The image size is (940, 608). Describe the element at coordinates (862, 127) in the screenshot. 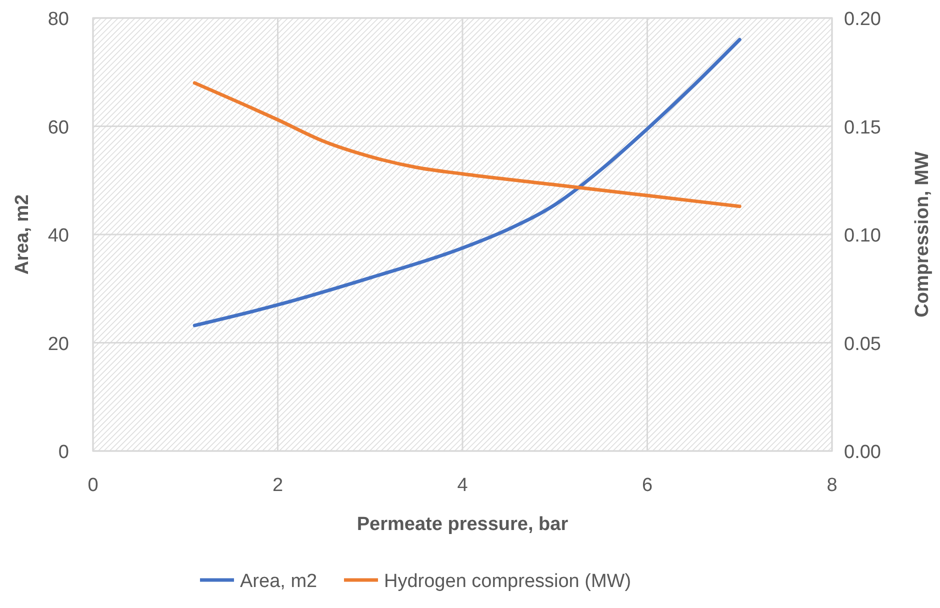

I see `y2-tick-label: 0.15` at that location.